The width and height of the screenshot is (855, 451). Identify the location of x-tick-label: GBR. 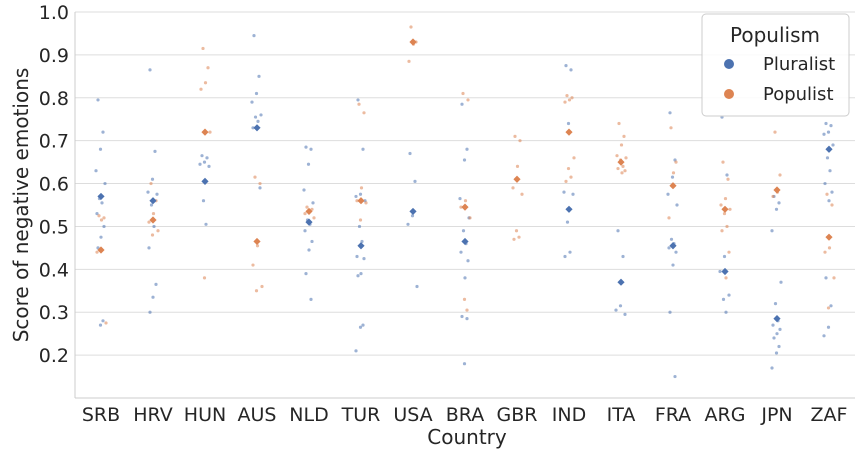
(517, 415).